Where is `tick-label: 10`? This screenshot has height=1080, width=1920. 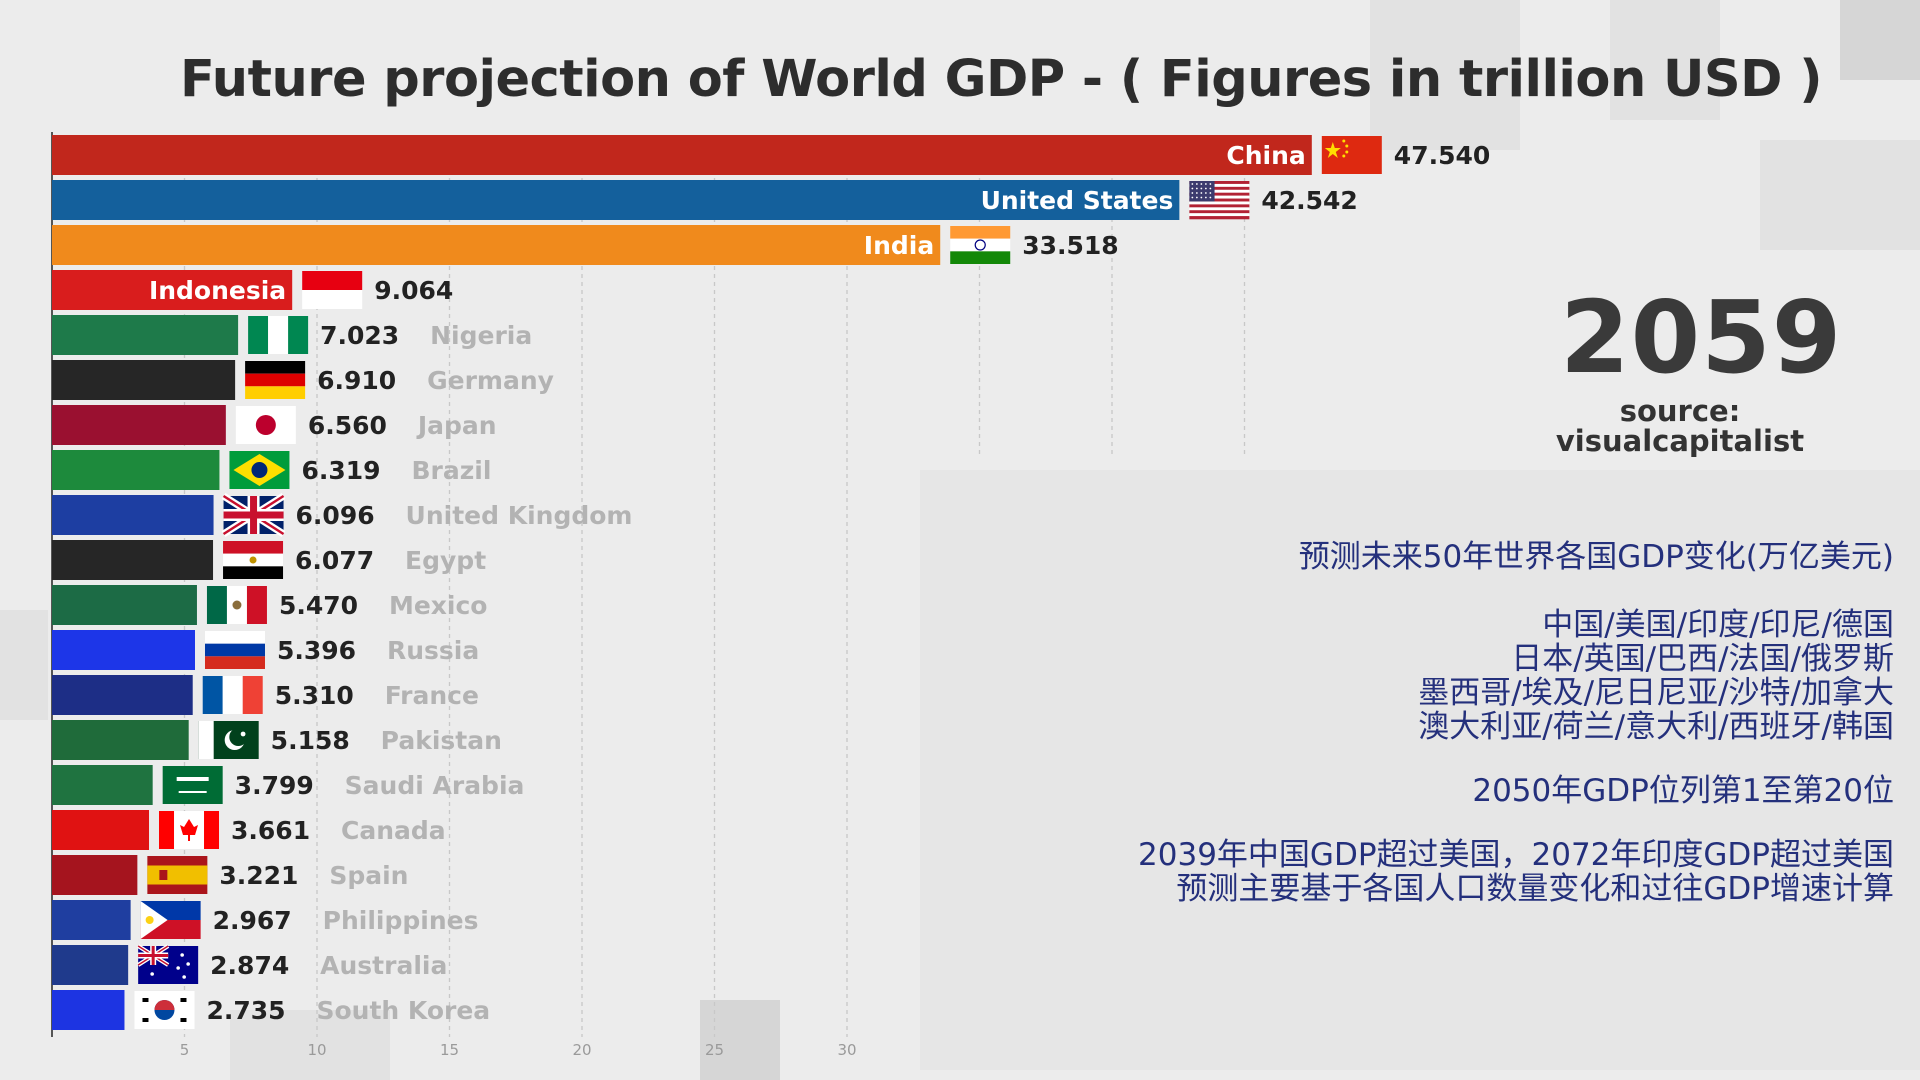
tick-label: 10 is located at coordinates (316, 1050).